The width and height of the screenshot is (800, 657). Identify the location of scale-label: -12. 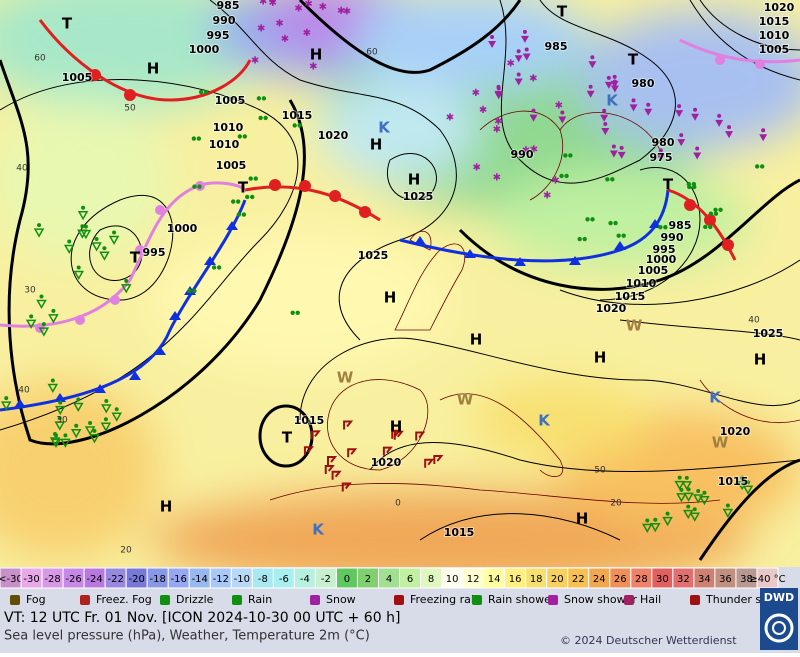
(221, 579).